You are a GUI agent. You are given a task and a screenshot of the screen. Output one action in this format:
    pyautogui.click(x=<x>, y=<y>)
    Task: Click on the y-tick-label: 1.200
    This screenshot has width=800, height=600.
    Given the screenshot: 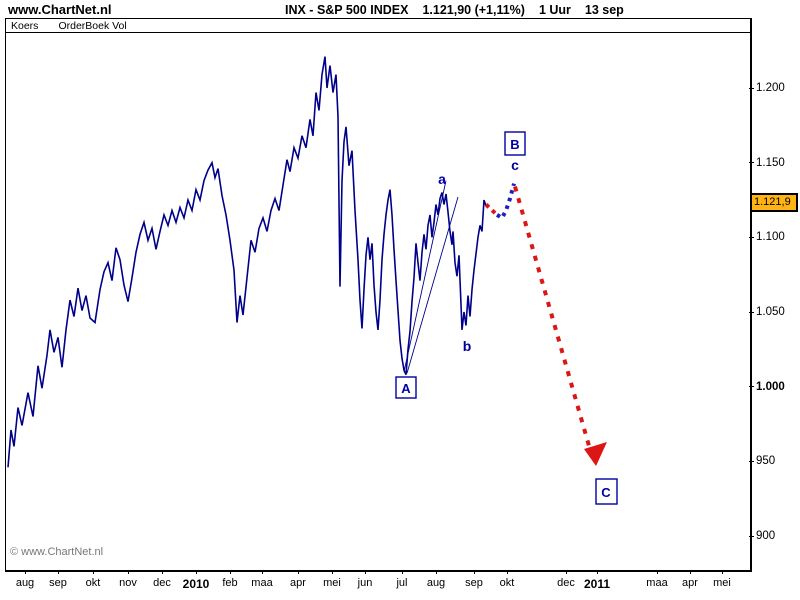 What is the action you would take?
    pyautogui.click(x=770, y=88)
    